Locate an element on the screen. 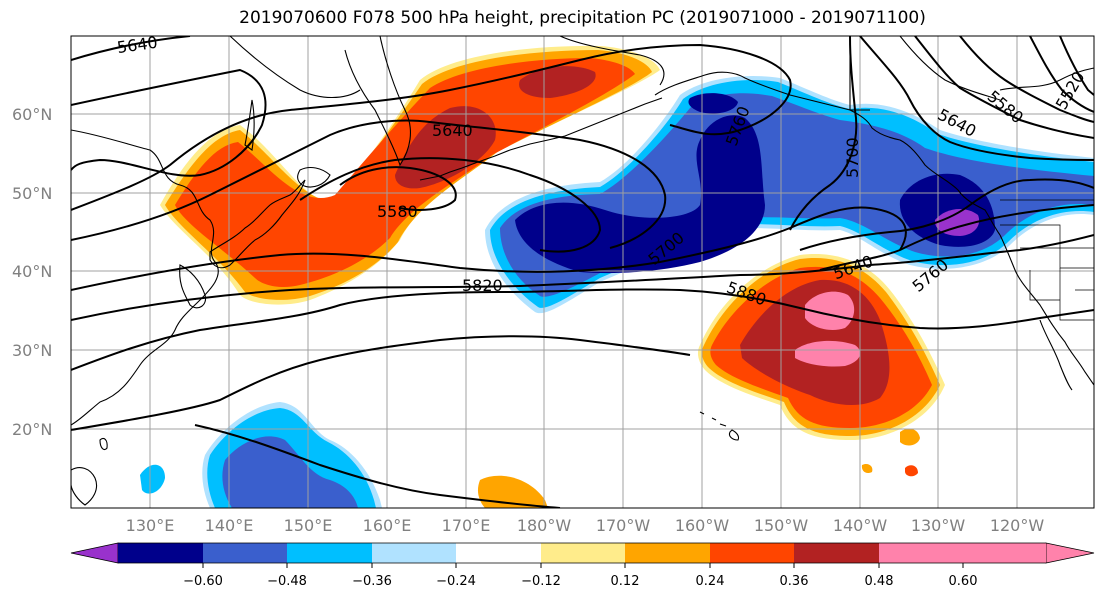 Image resolution: width=1105 pixels, height=601 pixels. colorbar-tick-label: −0.60 is located at coordinates (203, 581).